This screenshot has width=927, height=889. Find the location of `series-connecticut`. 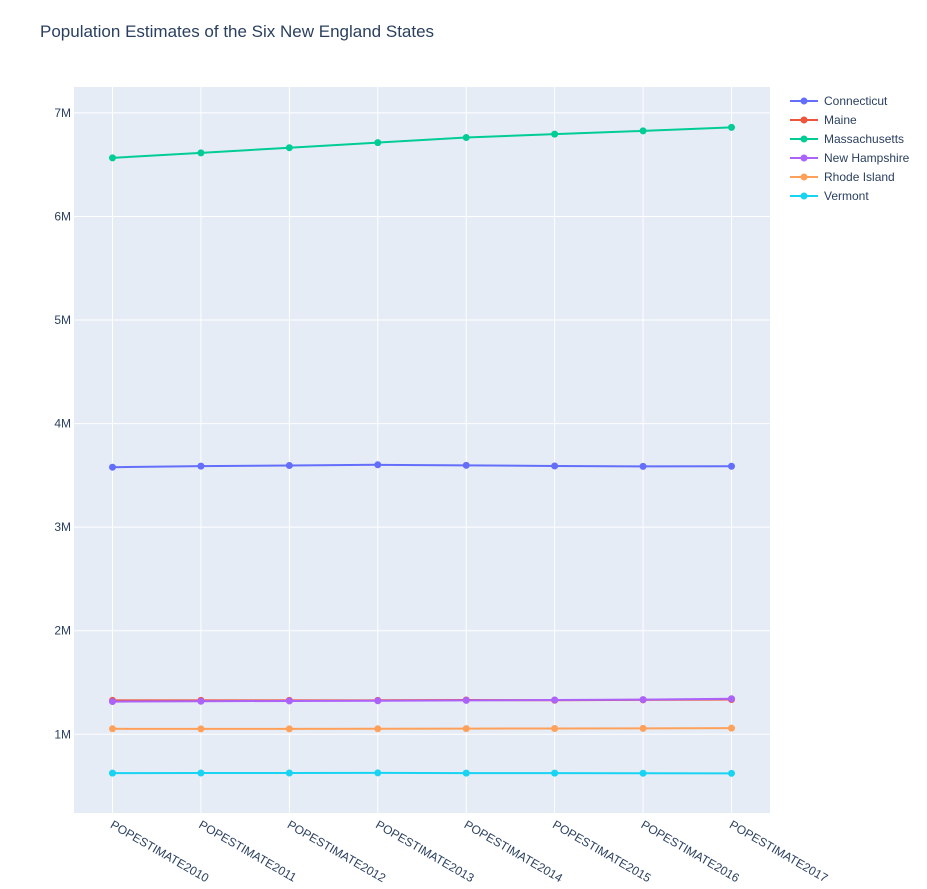

series-connecticut is located at coordinates (422, 466).